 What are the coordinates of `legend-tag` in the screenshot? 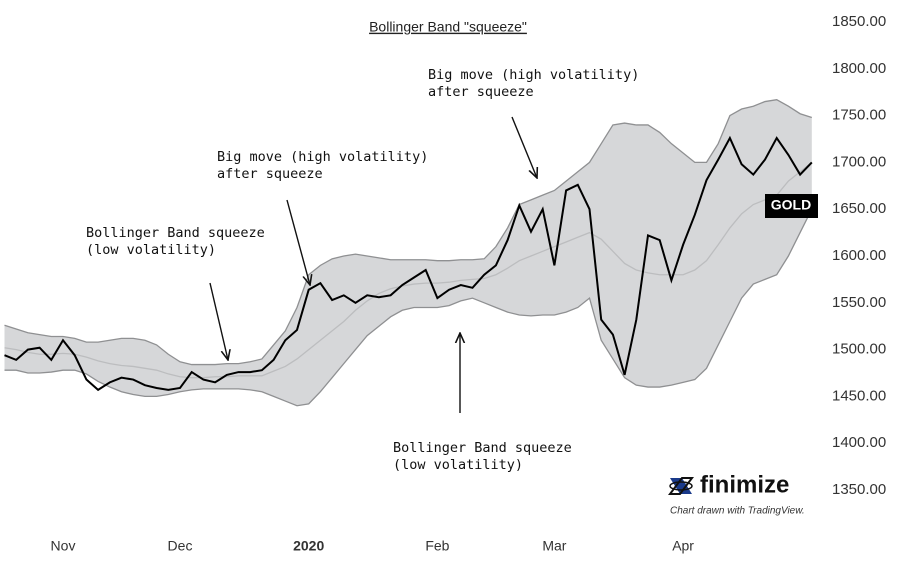 It's located at (791, 206).